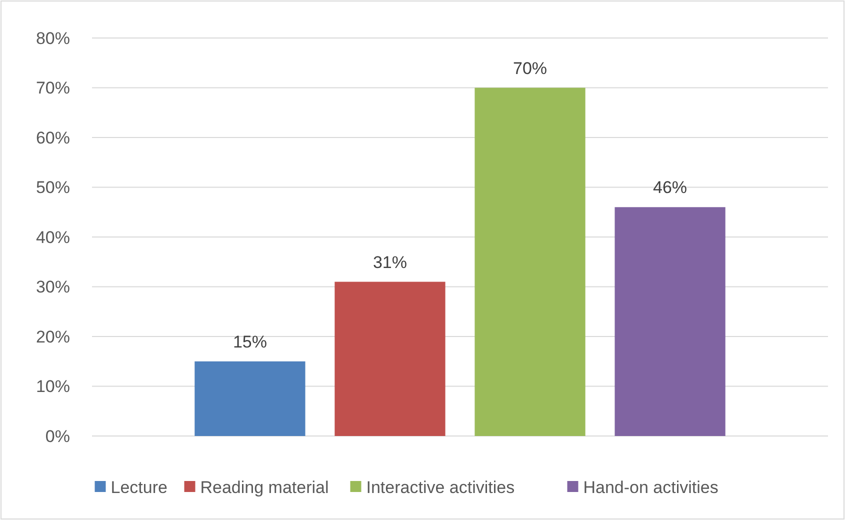 The width and height of the screenshot is (845, 520). Describe the element at coordinates (264, 487) in the screenshot. I see `legend-label: Reading material` at that location.